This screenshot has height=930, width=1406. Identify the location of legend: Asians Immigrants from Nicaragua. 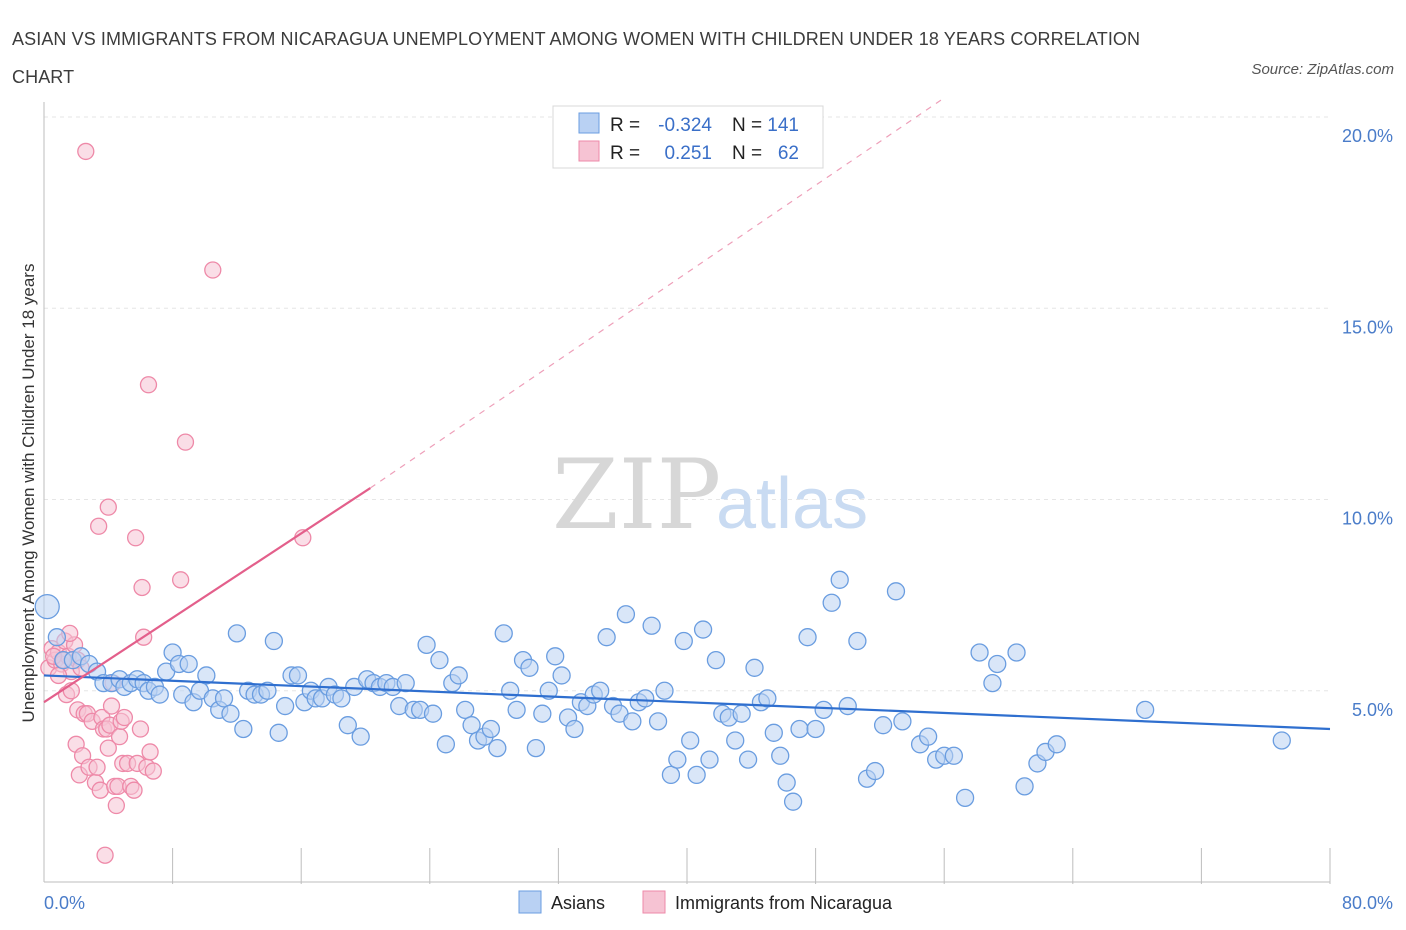
(705, 902).